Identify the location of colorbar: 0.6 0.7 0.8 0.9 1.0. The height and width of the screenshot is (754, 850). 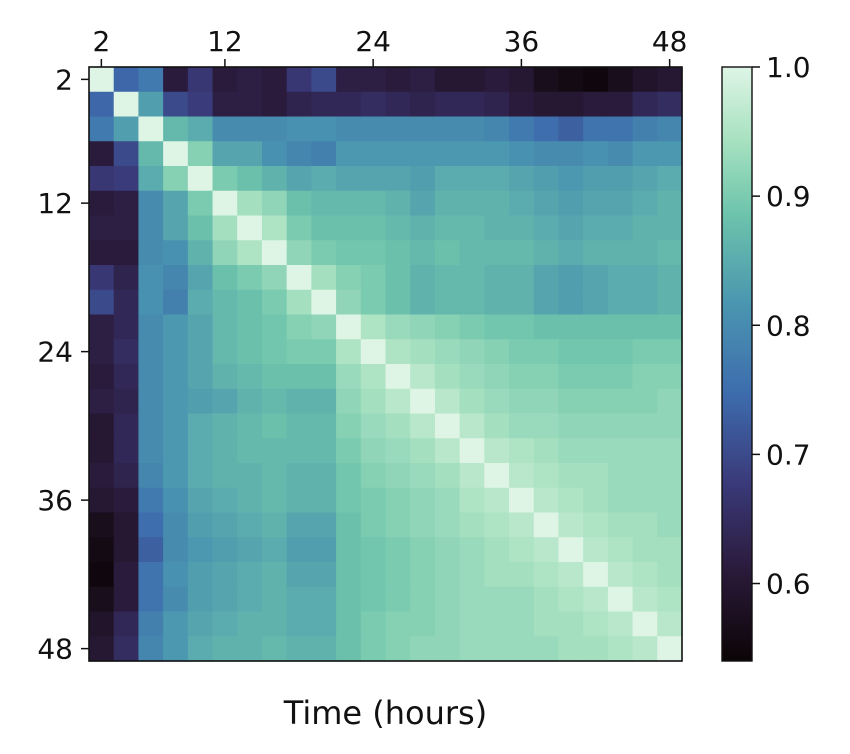
(766, 356).